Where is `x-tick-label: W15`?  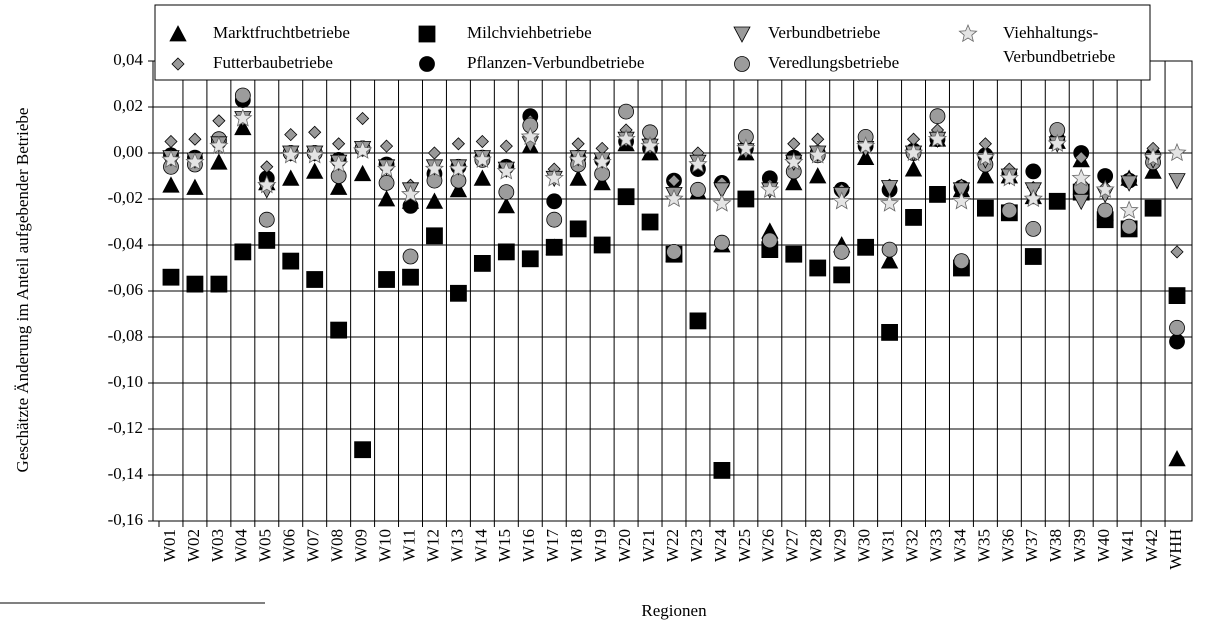
x-tick-label: W15 is located at coordinates (504, 545).